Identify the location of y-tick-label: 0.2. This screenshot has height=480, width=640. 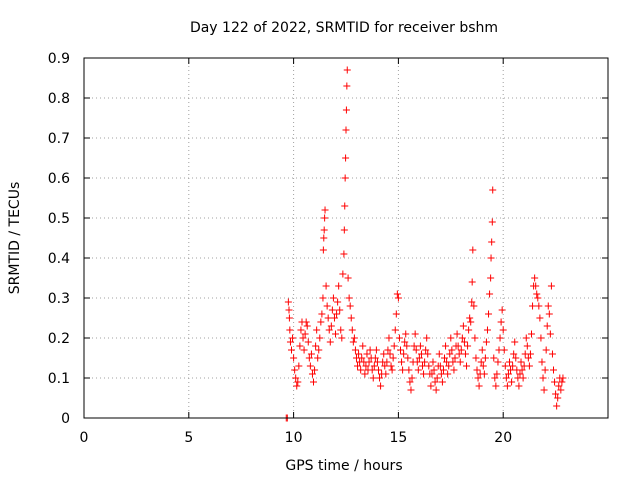
(59, 339).